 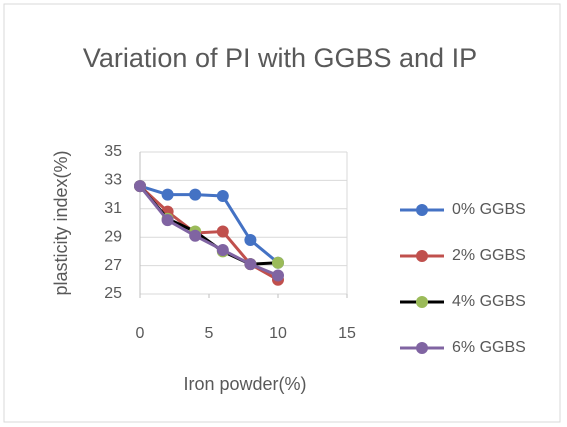 What do you see at coordinates (278, 333) in the screenshot?
I see `x-tick-label: 10` at bounding box center [278, 333].